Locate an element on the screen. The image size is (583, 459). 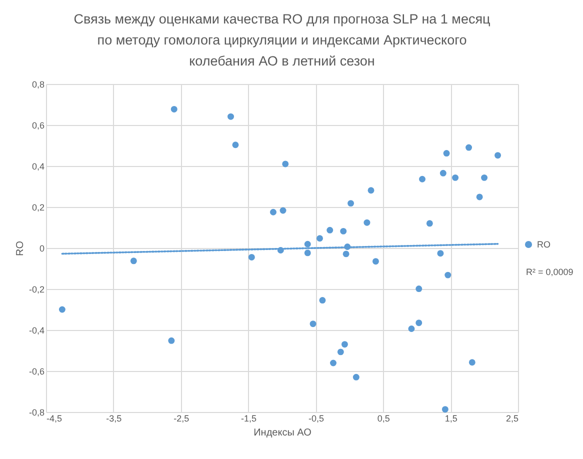
y-tick-label: -0,2 is located at coordinates (36, 289).